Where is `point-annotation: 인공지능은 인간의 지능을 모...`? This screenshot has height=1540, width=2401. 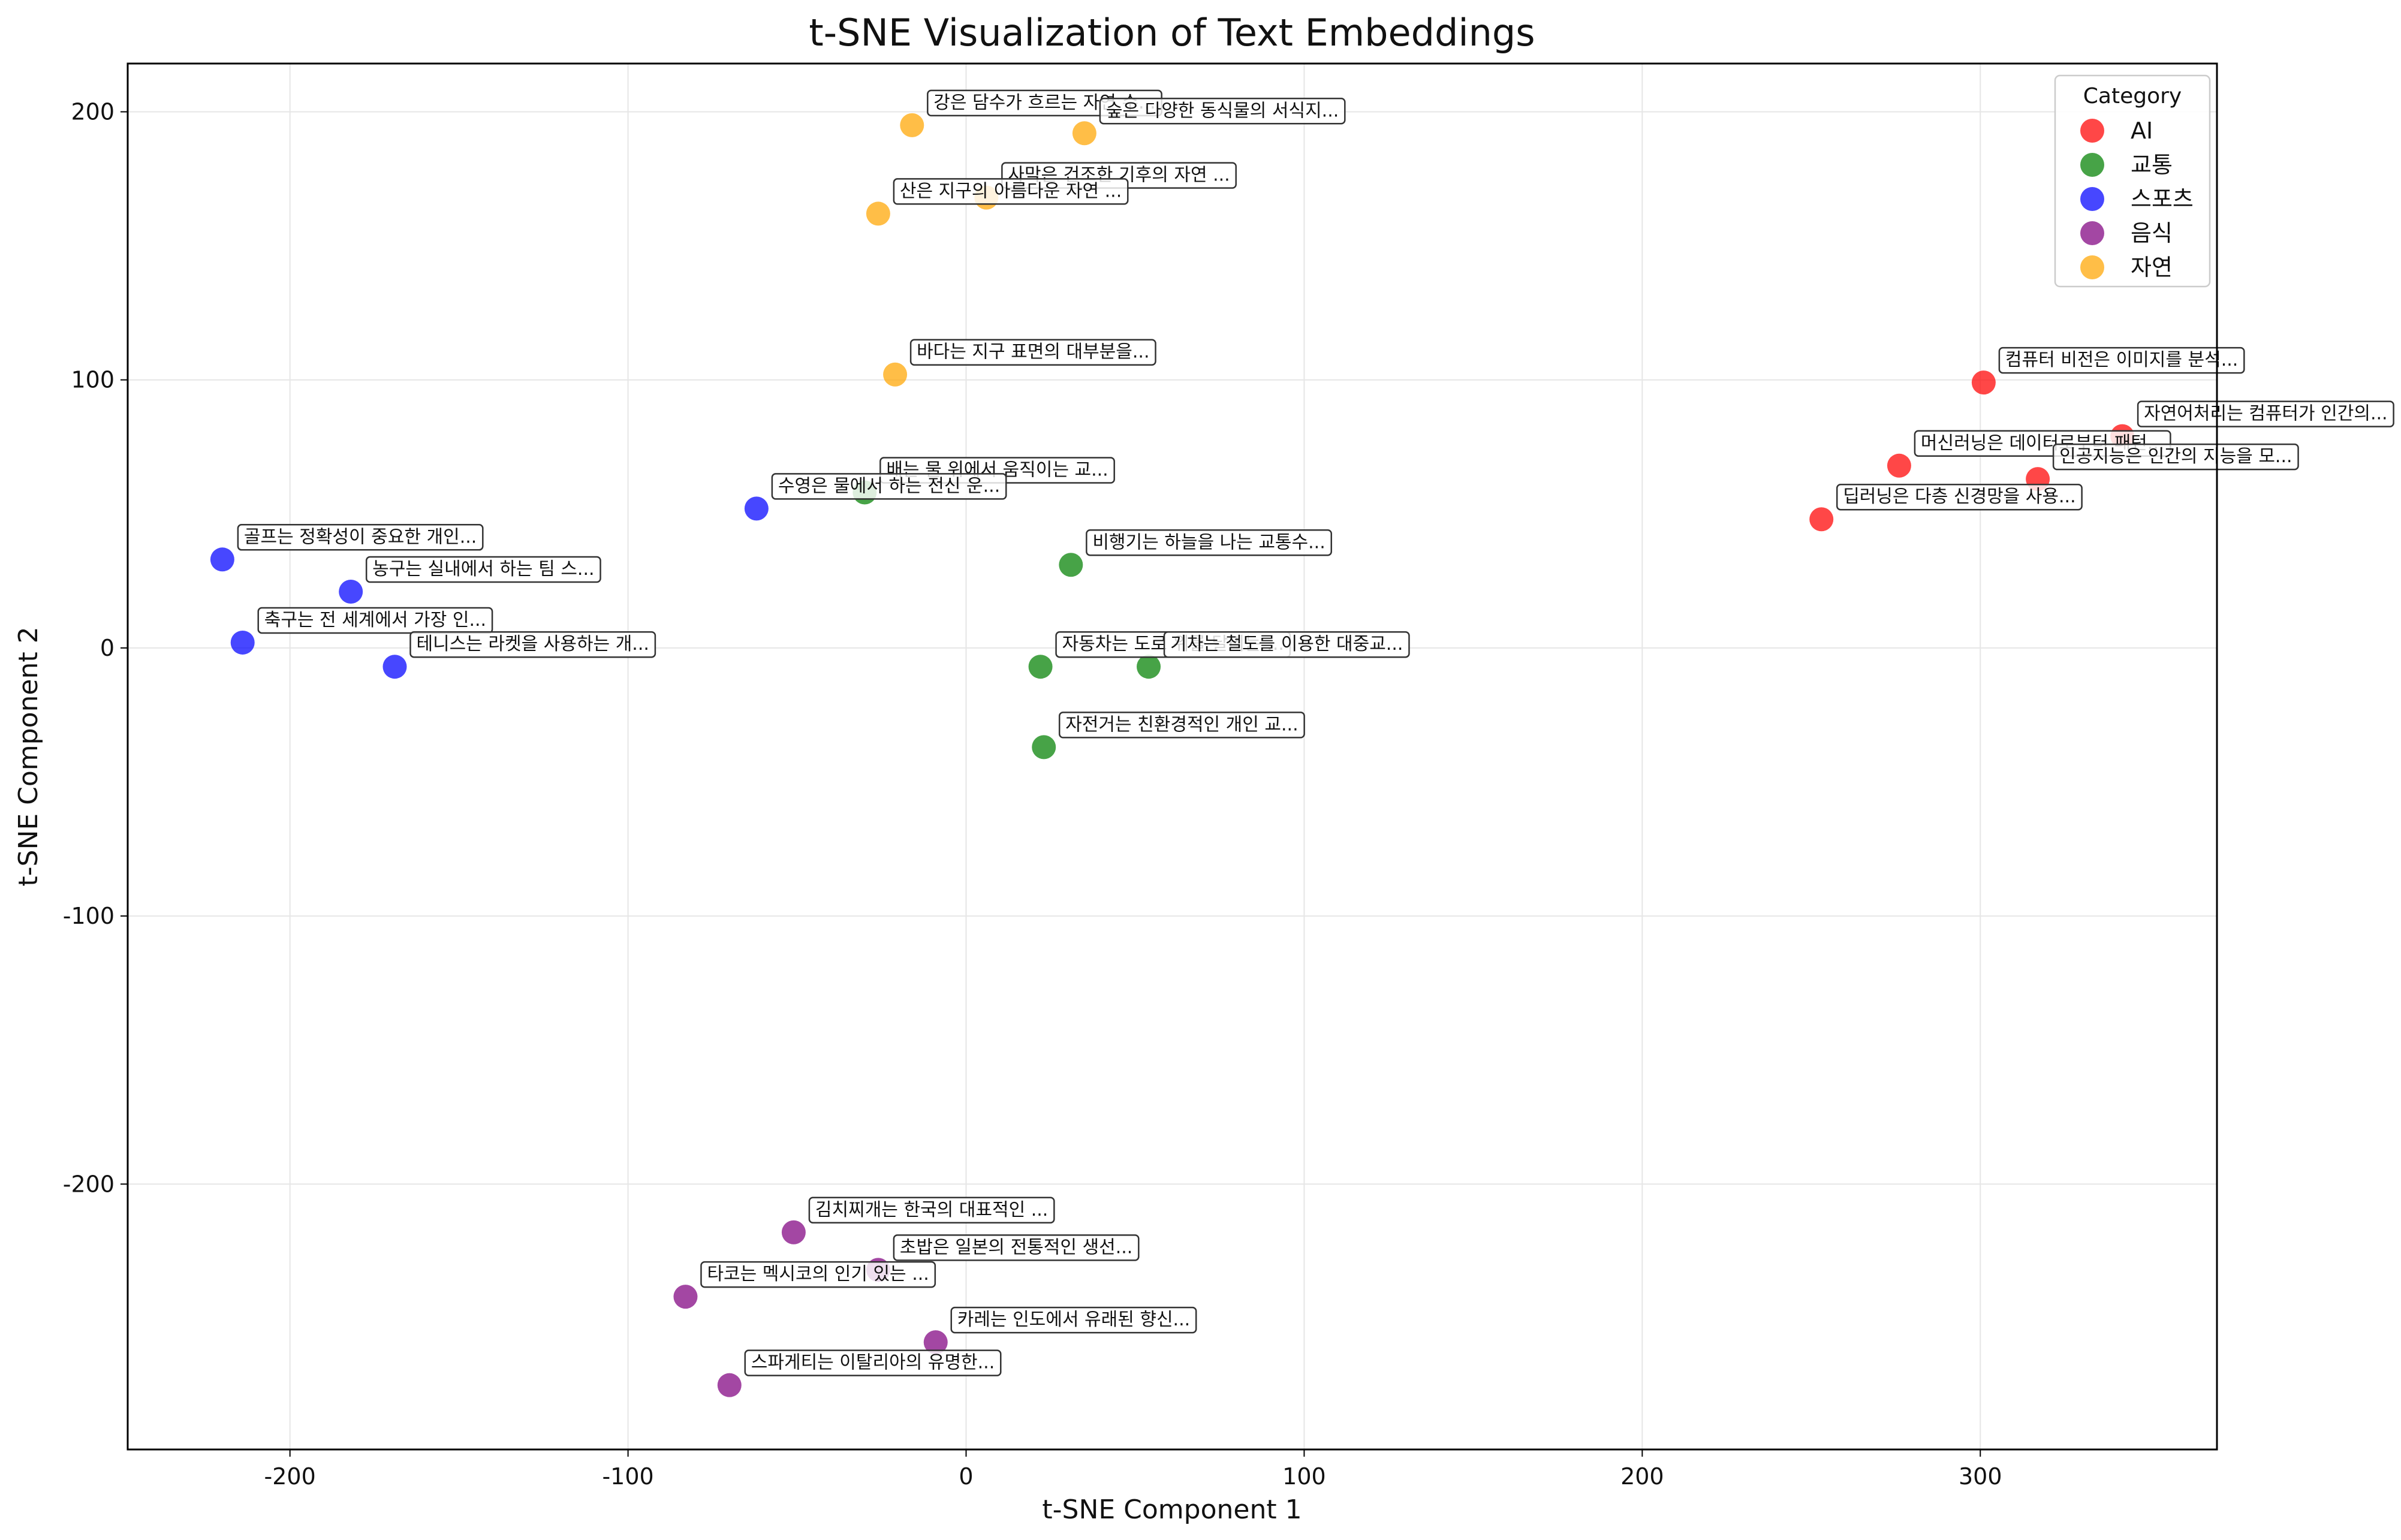 point-annotation: 인공지능은 인간의 지능을 모... is located at coordinates (2175, 457).